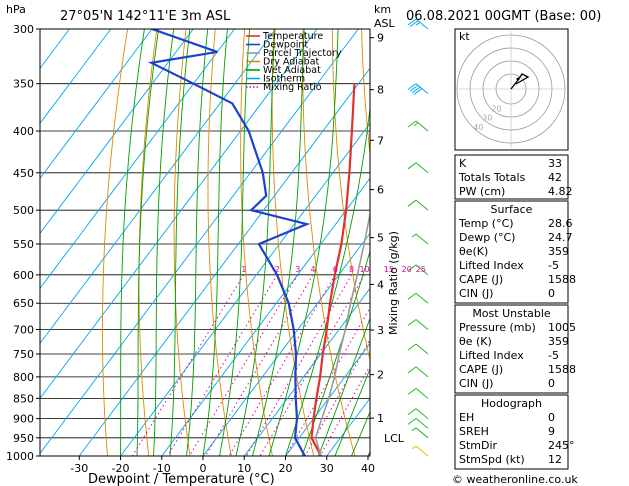  I want to click on index-row-label: PW (cm), so click(482, 191).